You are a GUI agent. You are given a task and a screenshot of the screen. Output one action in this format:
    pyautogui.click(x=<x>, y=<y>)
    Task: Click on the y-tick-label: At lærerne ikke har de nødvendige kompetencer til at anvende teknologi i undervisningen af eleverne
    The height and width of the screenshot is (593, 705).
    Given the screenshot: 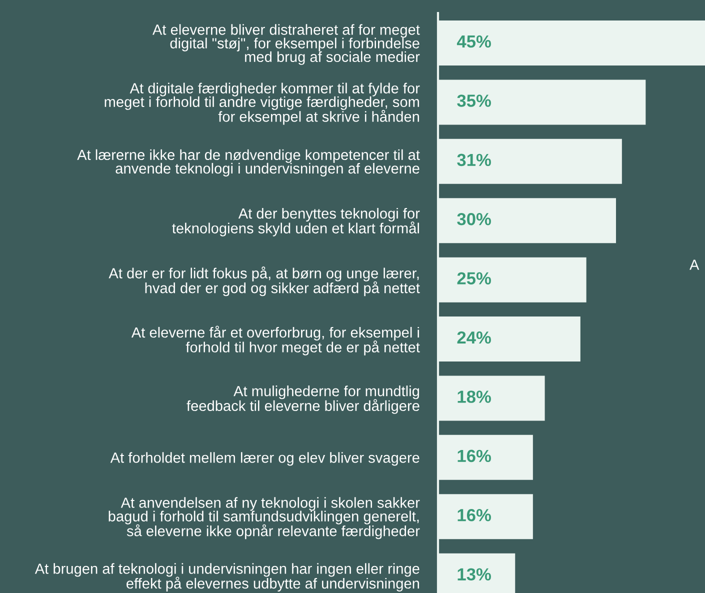 What is the action you would take?
    pyautogui.click(x=248, y=163)
    